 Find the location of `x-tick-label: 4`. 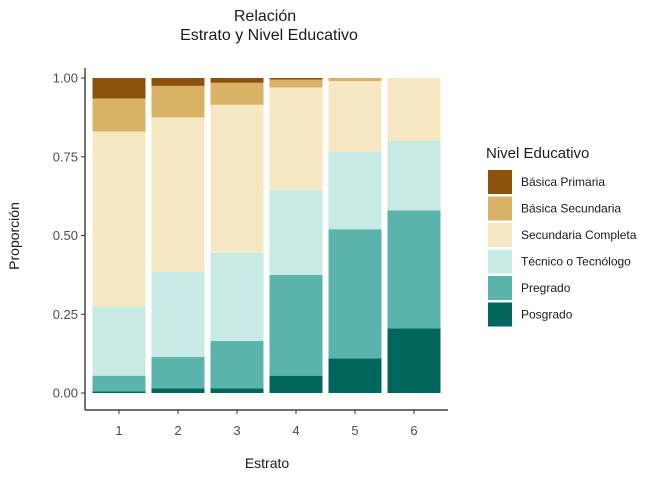

x-tick-label: 4 is located at coordinates (295, 430).